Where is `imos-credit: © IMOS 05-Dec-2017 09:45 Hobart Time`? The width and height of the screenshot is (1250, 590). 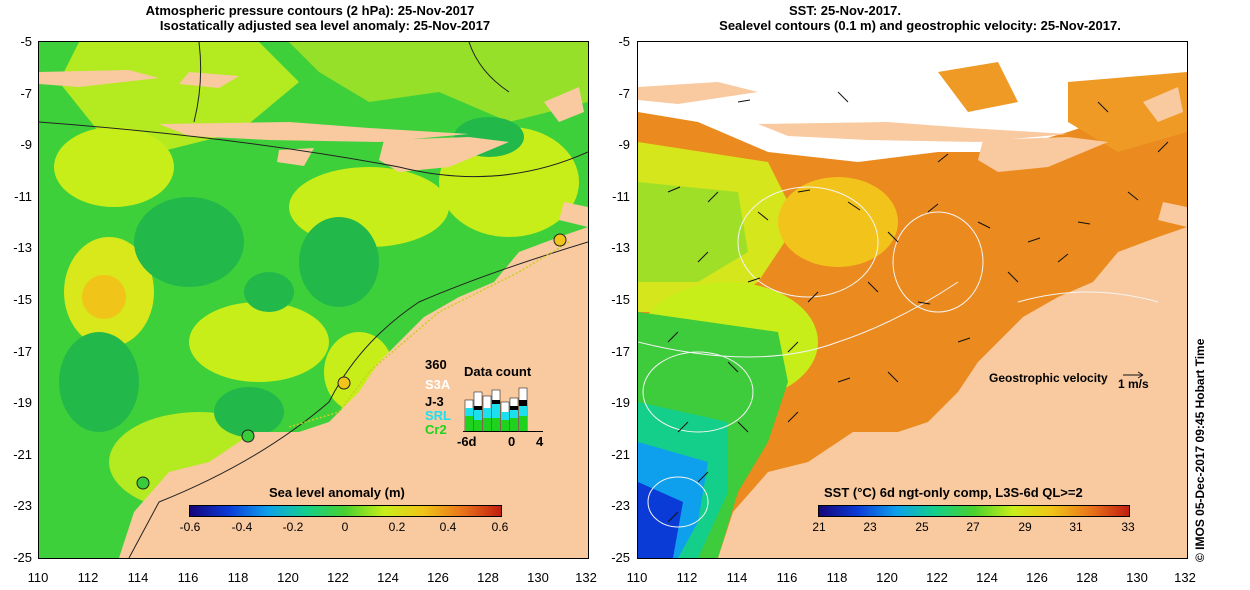 imos-credit: © IMOS 05-Dec-2017 09:45 Hobart Time is located at coordinates (1200, 450).